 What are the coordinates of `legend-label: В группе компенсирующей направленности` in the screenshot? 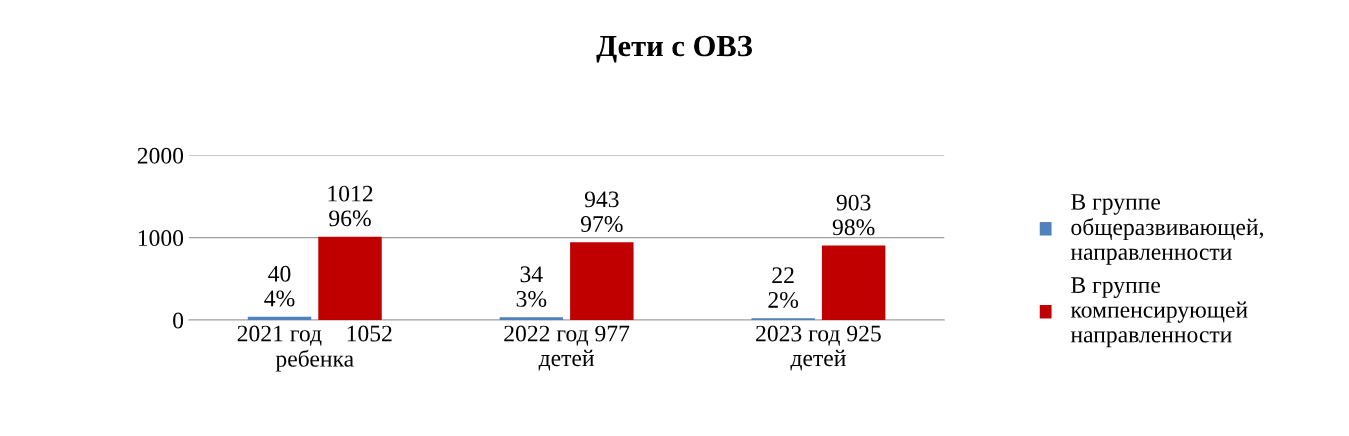 It's located at (1159, 312).